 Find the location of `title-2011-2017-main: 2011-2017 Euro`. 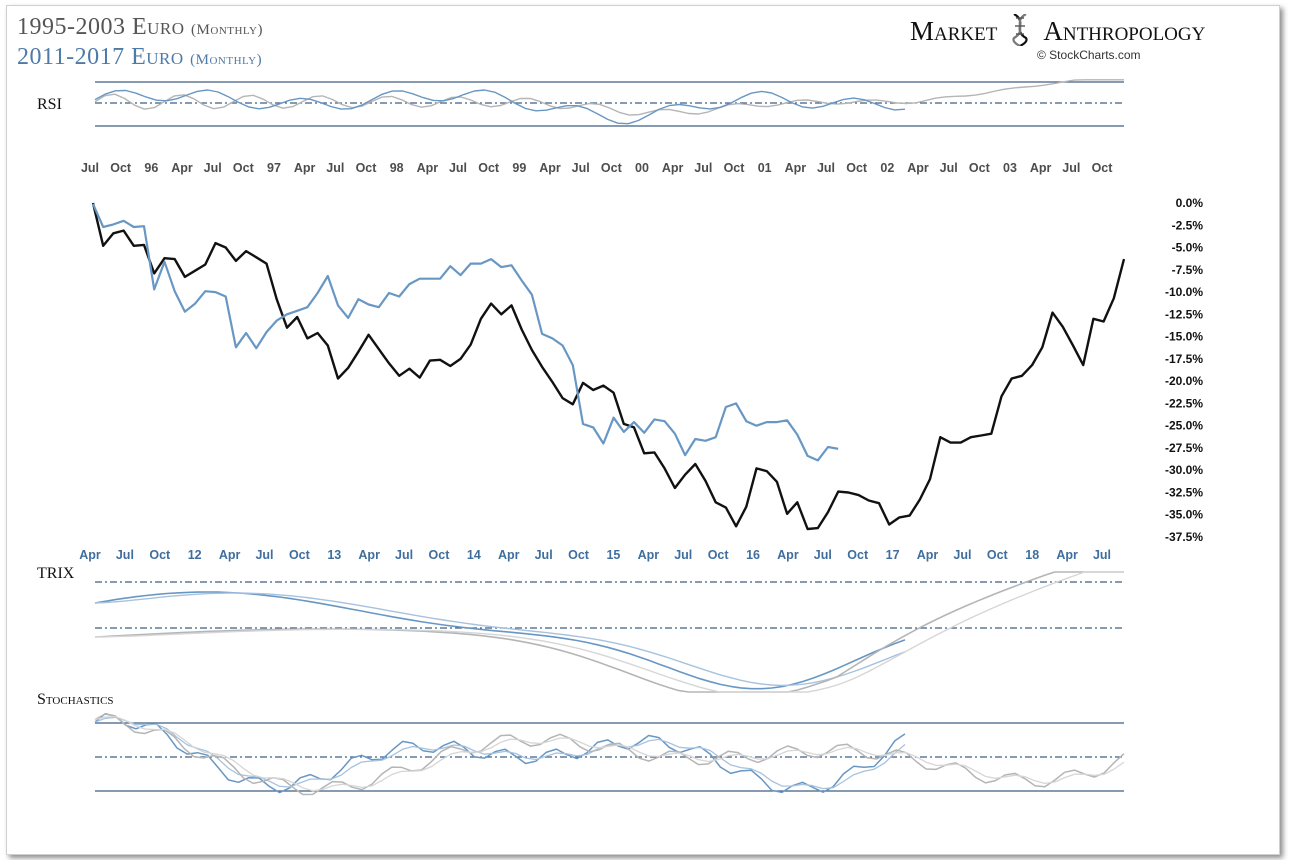

title-2011-2017-main: 2011-2017 Euro is located at coordinates (100, 57).